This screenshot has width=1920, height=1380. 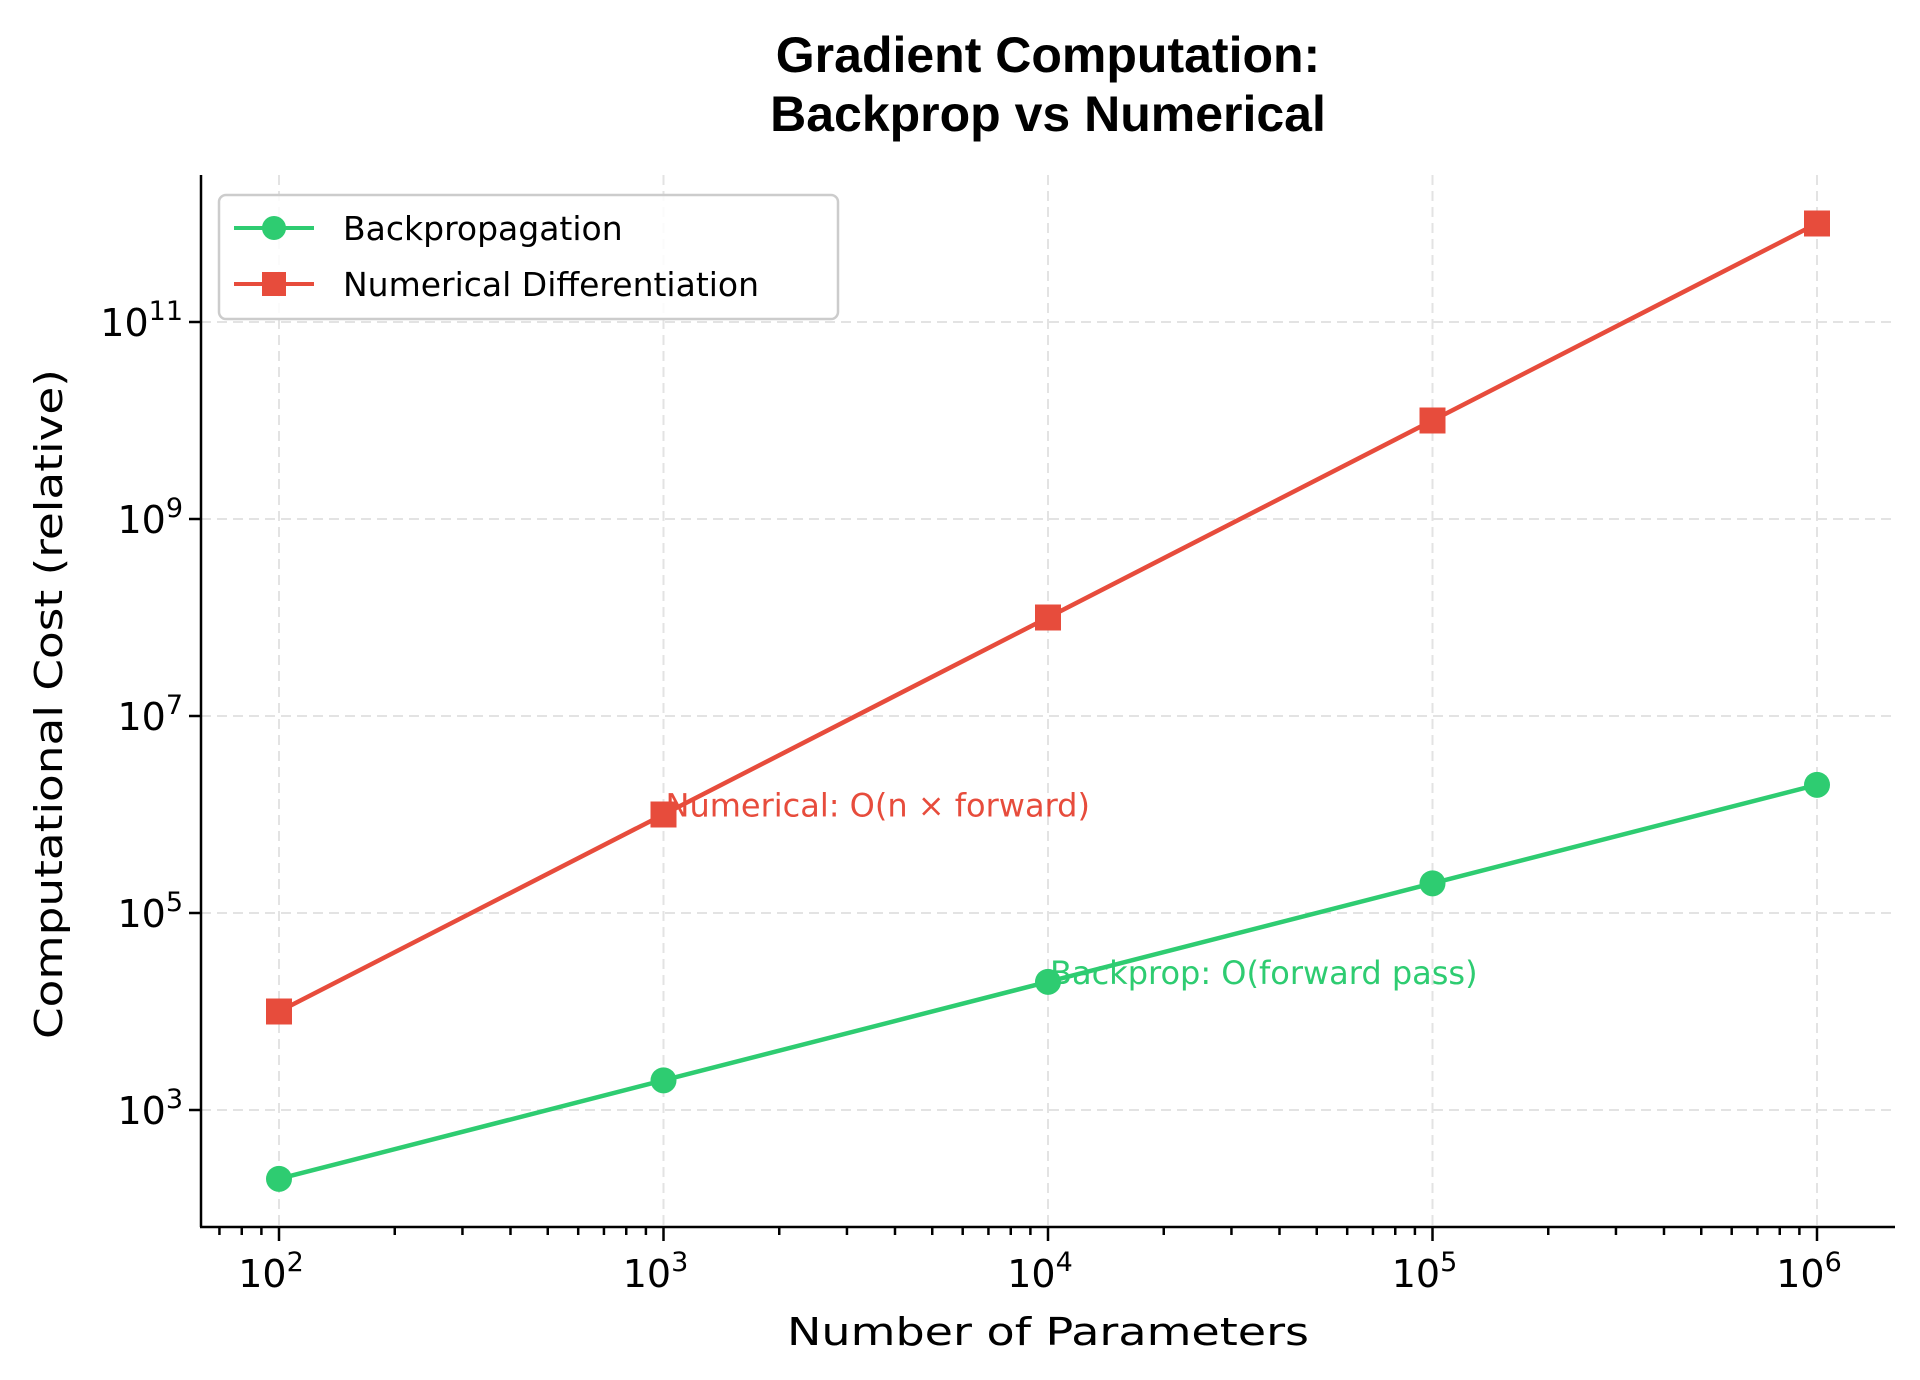 I want to click on annotation-text: Backprop: O(forward pass), so click(x=1264, y=973).